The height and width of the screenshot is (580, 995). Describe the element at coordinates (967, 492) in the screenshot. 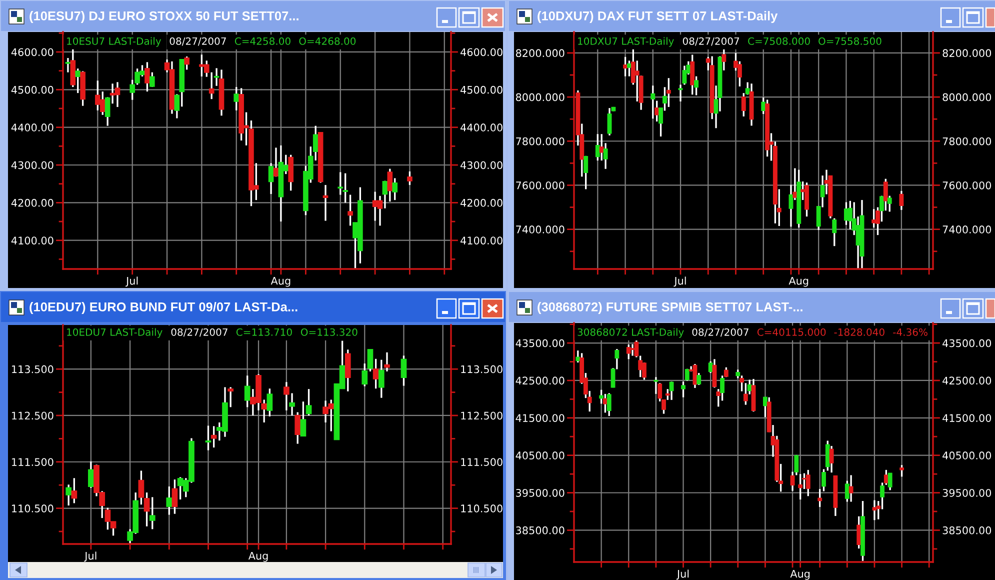

I see `y2-tick-label: 39500.00` at that location.